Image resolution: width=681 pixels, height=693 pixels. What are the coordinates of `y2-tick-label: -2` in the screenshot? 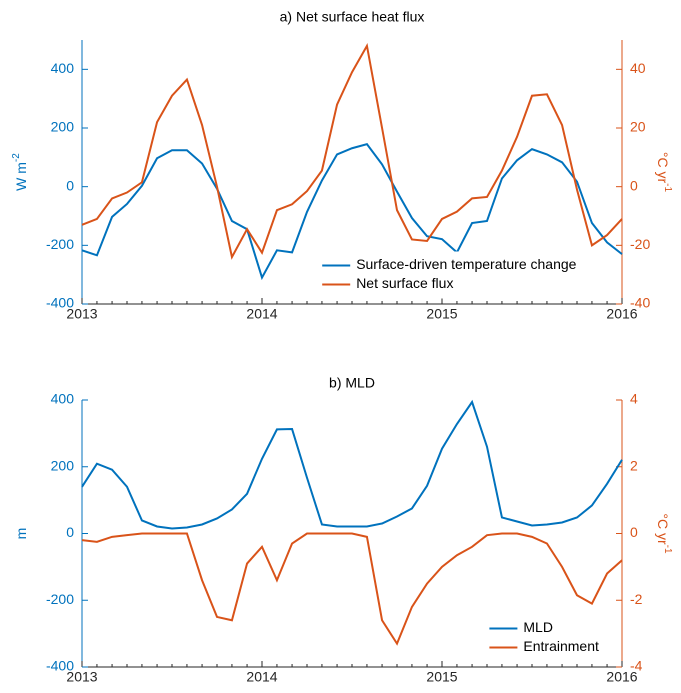 It's located at (636, 599).